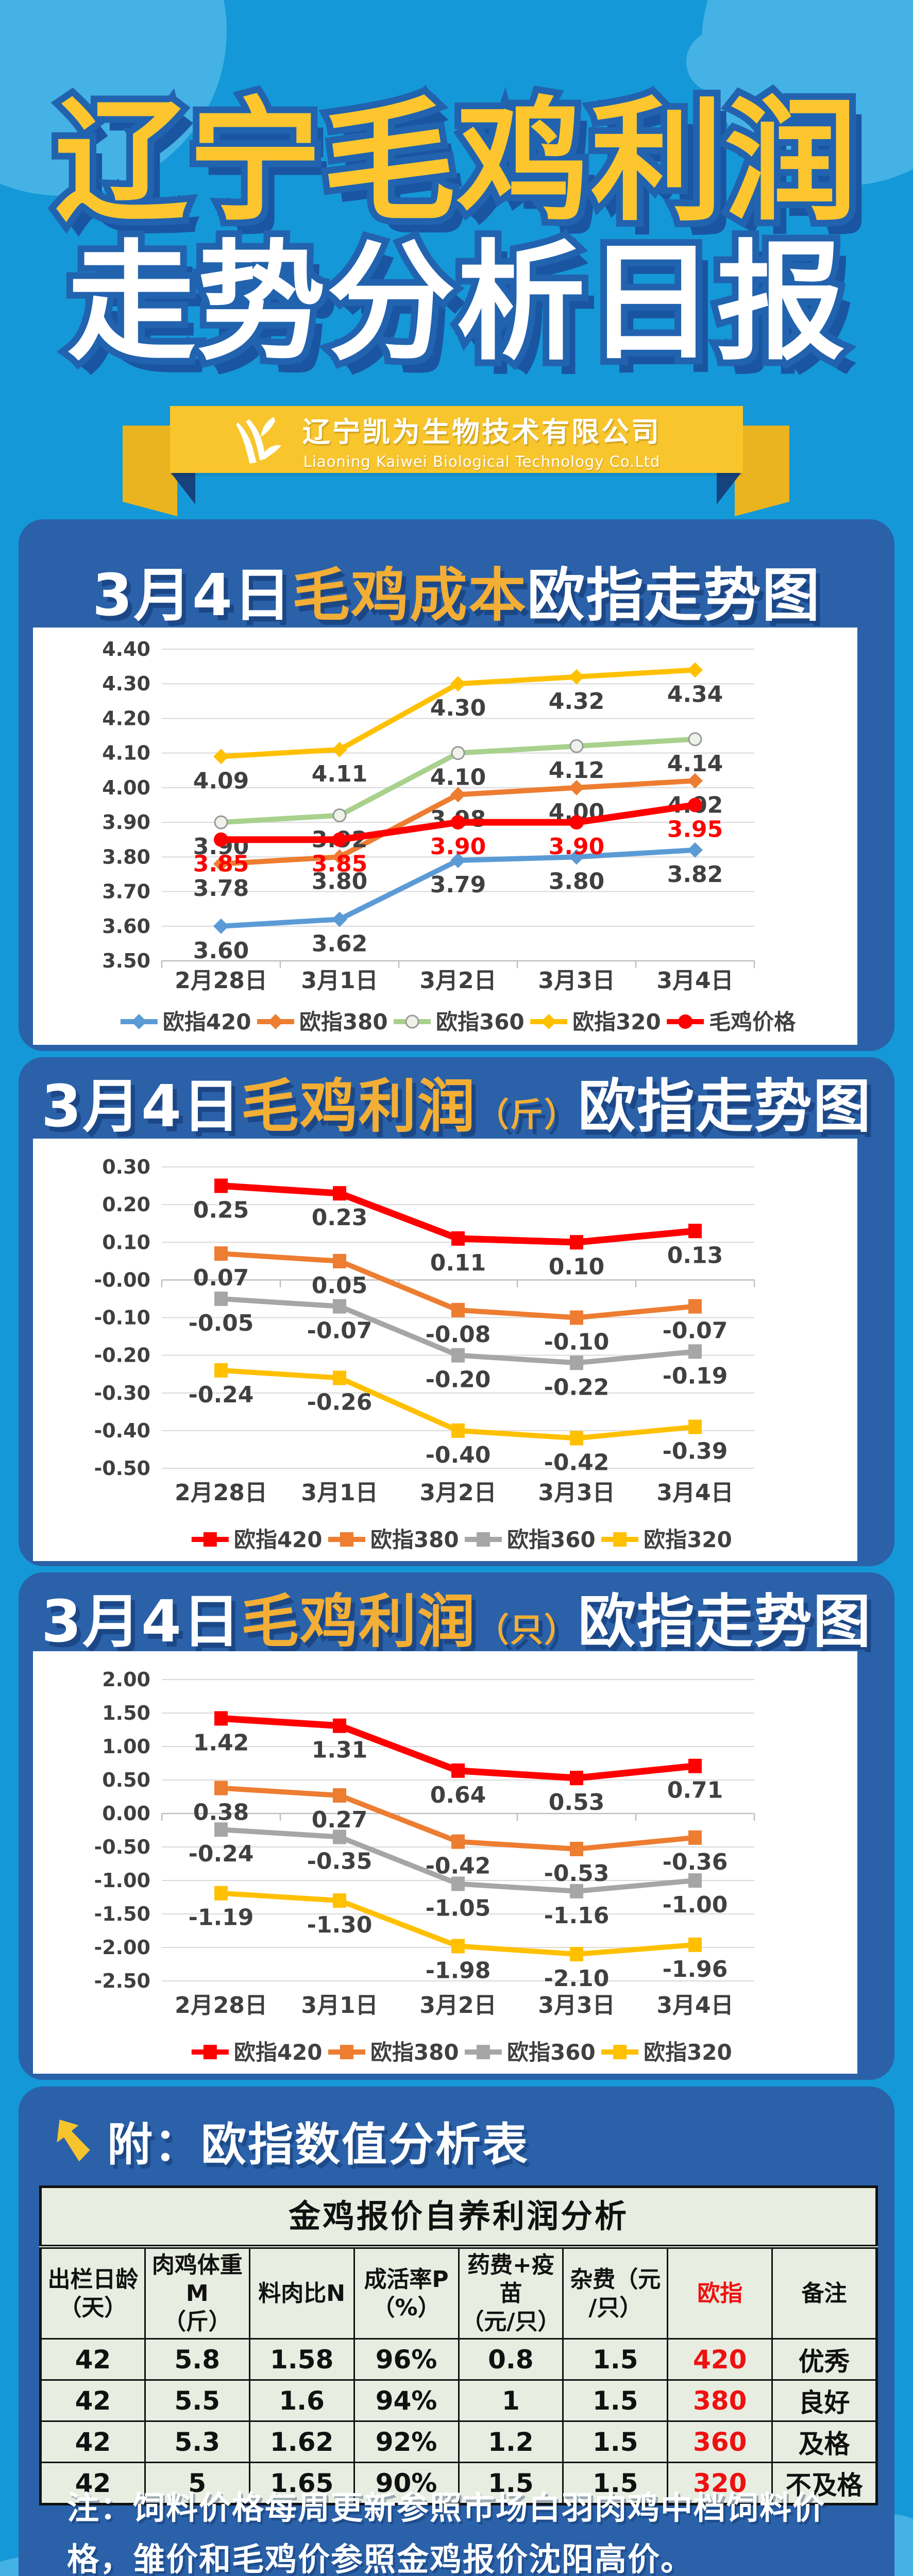 Image resolution: width=913 pixels, height=2576 pixels. What do you see at coordinates (577, 881) in the screenshot?
I see `svg-text: 3.80` at bounding box center [577, 881].